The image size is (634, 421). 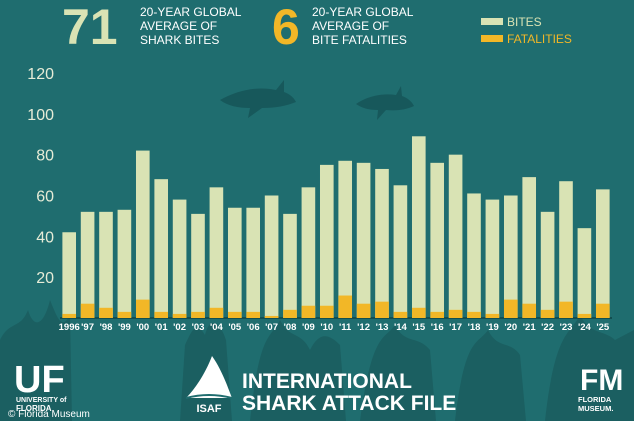 I want to click on stat-bites-value: 71, so click(x=90, y=27).